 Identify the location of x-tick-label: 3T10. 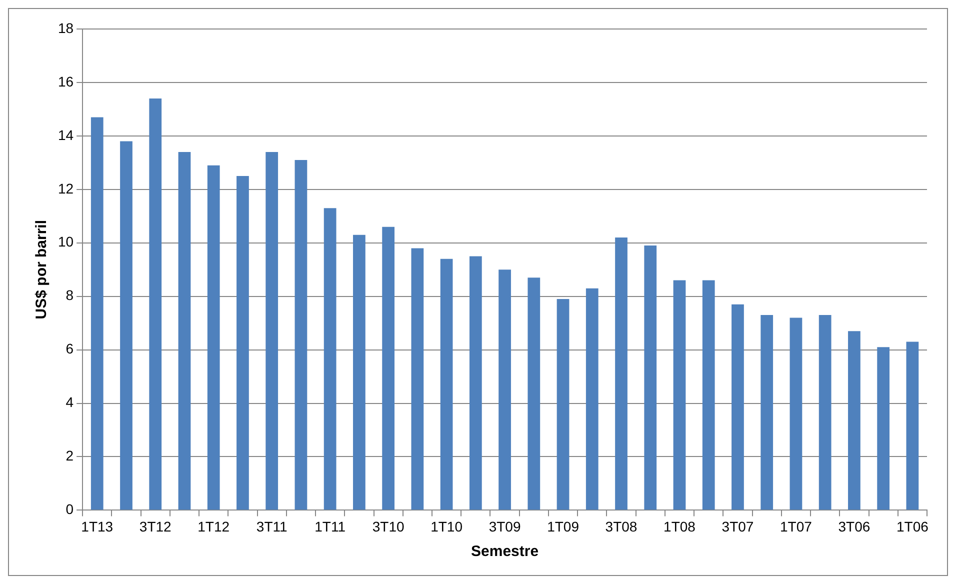
(388, 526).